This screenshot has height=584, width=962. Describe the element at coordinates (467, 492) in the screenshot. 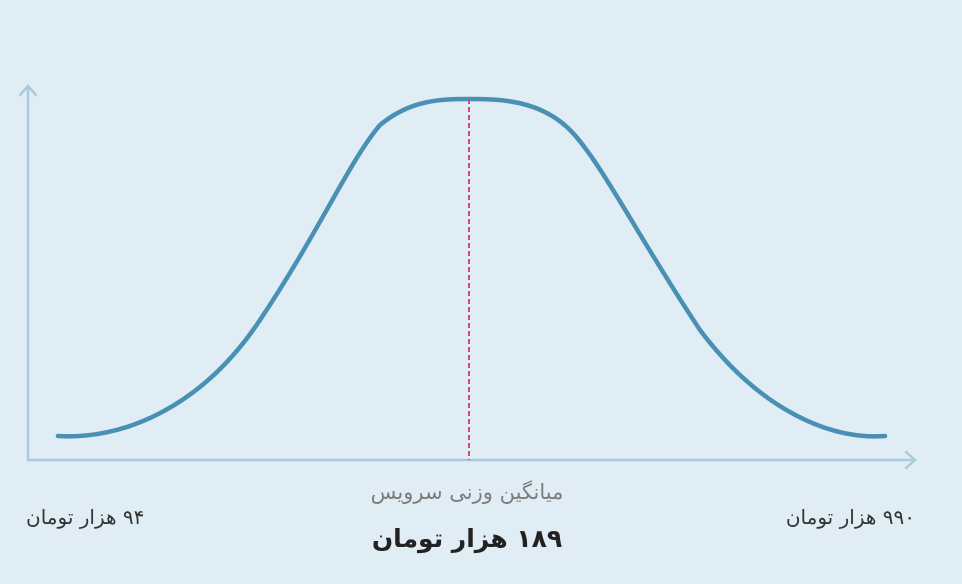

I see `average-caption: میانگین وزنی سرویس` at that location.